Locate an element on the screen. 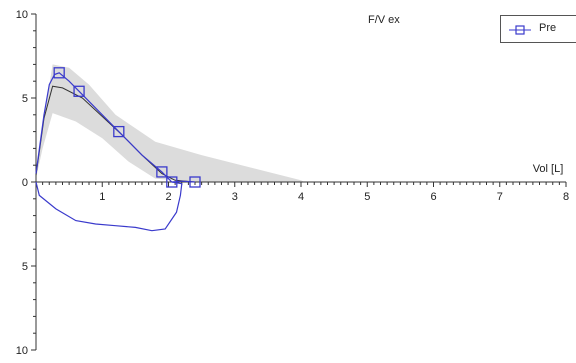 The width and height of the screenshot is (576, 363). series-line-pre-expiratory is located at coordinates (115, 127).